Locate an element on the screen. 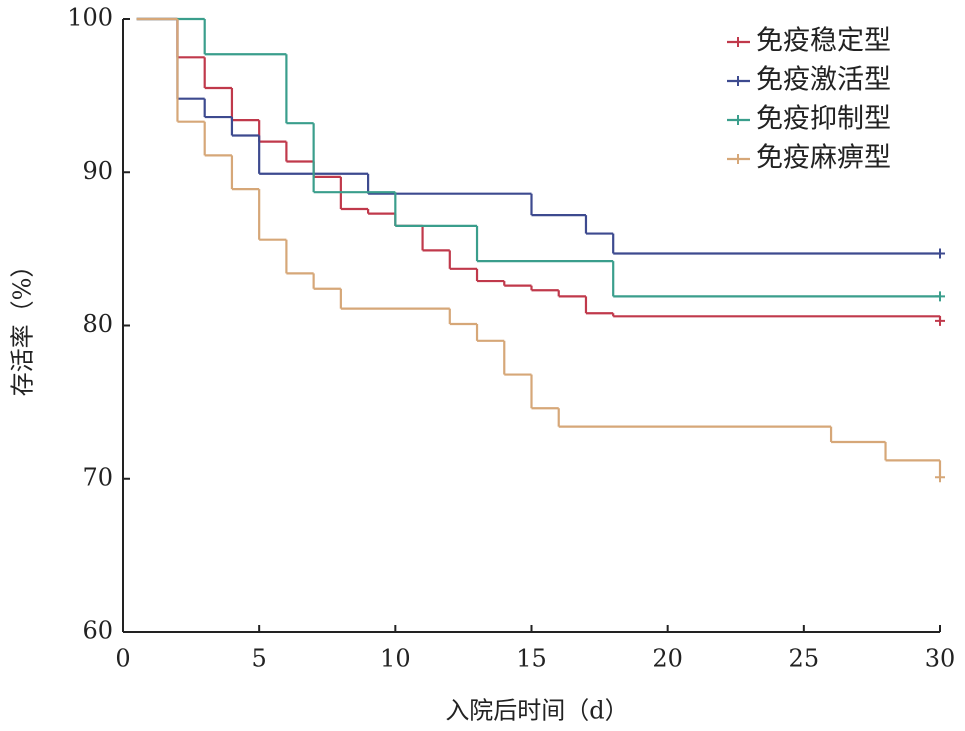 The height and width of the screenshot is (731, 965). x-tick-label: 25 is located at coordinates (804, 659).